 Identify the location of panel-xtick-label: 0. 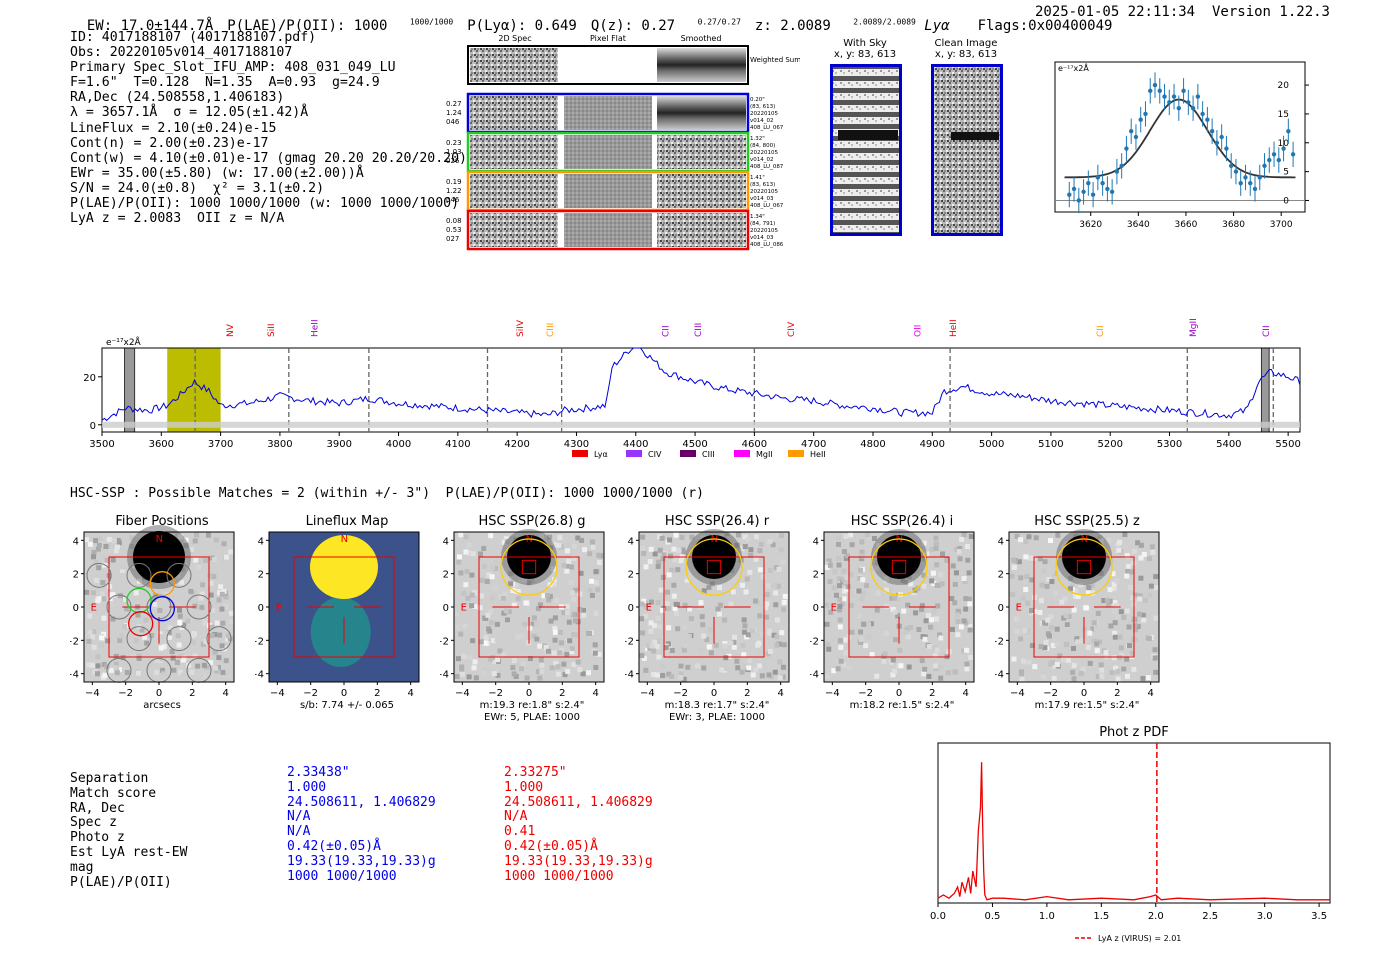
(159, 693).